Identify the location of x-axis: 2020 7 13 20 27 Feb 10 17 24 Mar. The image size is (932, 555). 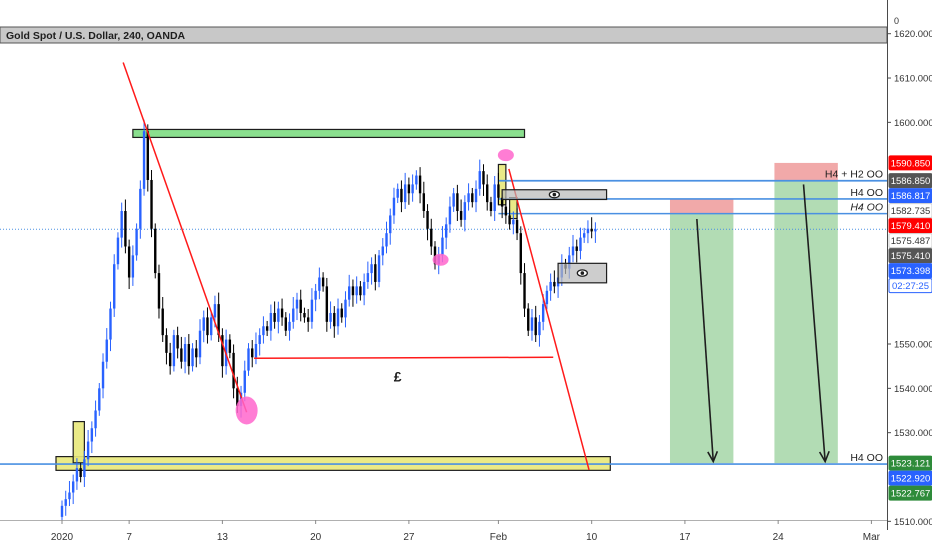
(466, 531).